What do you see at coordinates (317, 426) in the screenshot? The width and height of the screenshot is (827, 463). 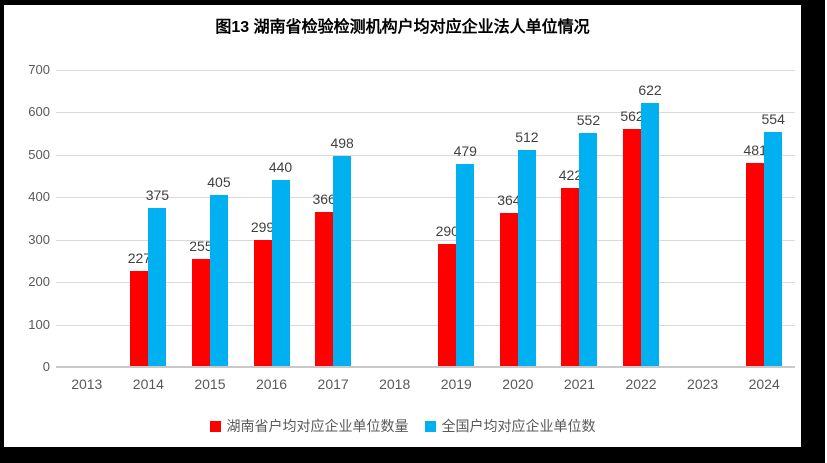 I see `legend-label: 湖南省户均对应企业单位数量` at bounding box center [317, 426].